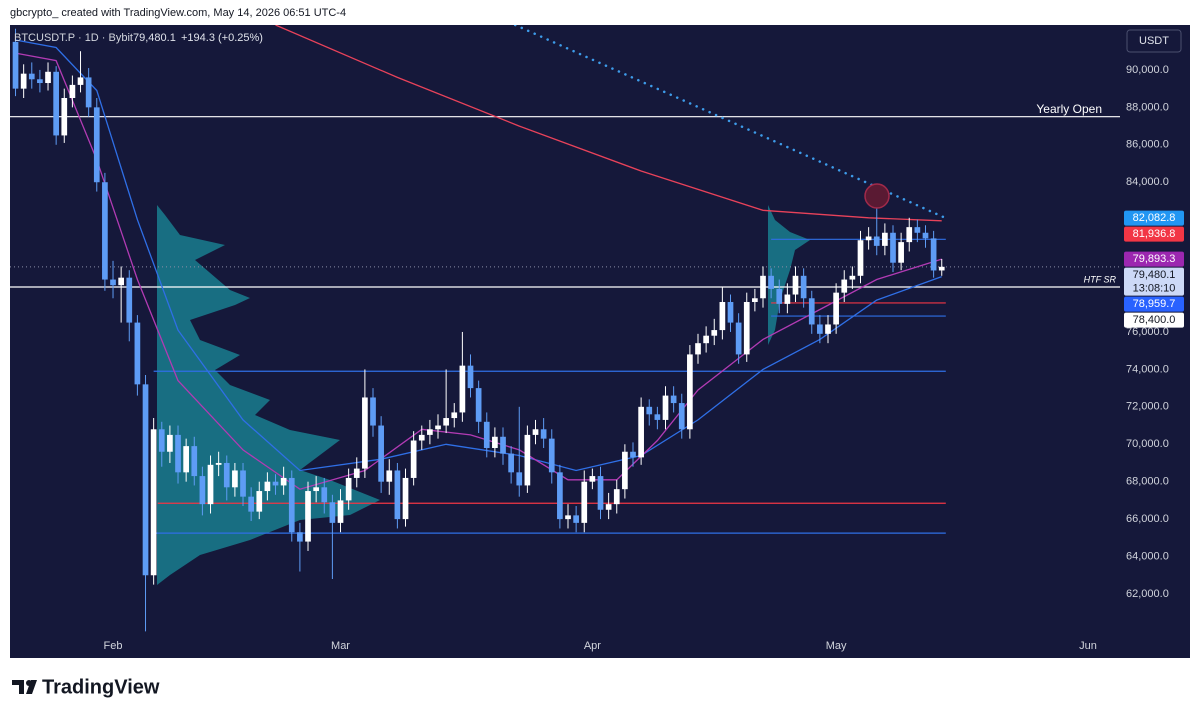 The height and width of the screenshot is (714, 1200). Describe the element at coordinates (1154, 234) in the screenshot. I see `price-label: 81,936.8` at that location.